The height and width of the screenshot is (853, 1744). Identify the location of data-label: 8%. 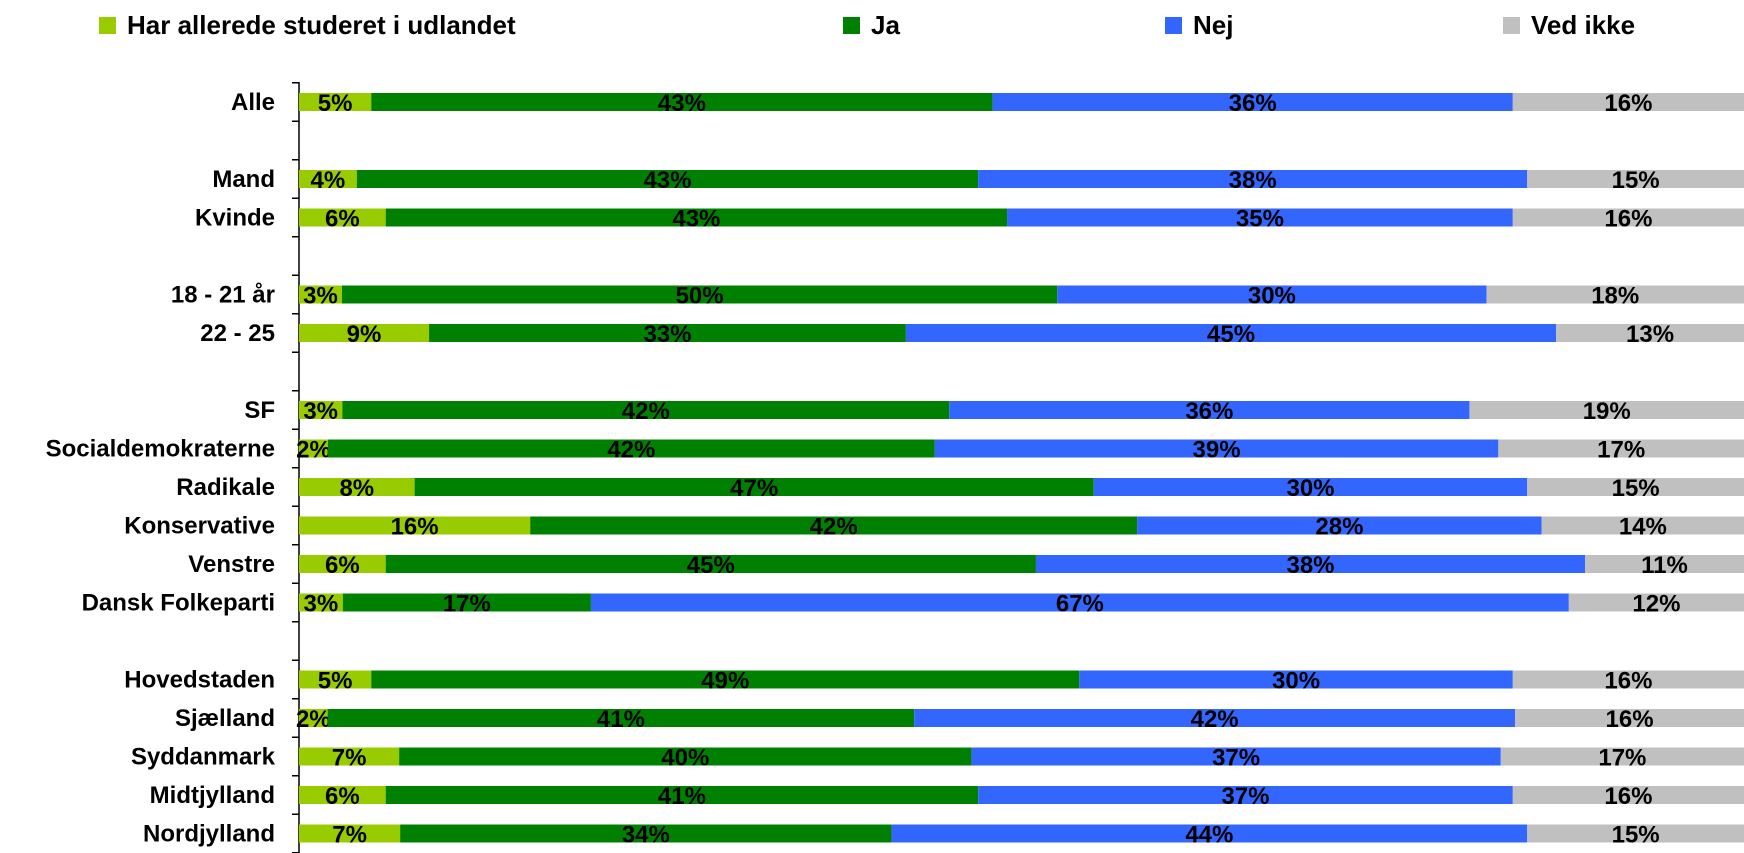
(356, 488).